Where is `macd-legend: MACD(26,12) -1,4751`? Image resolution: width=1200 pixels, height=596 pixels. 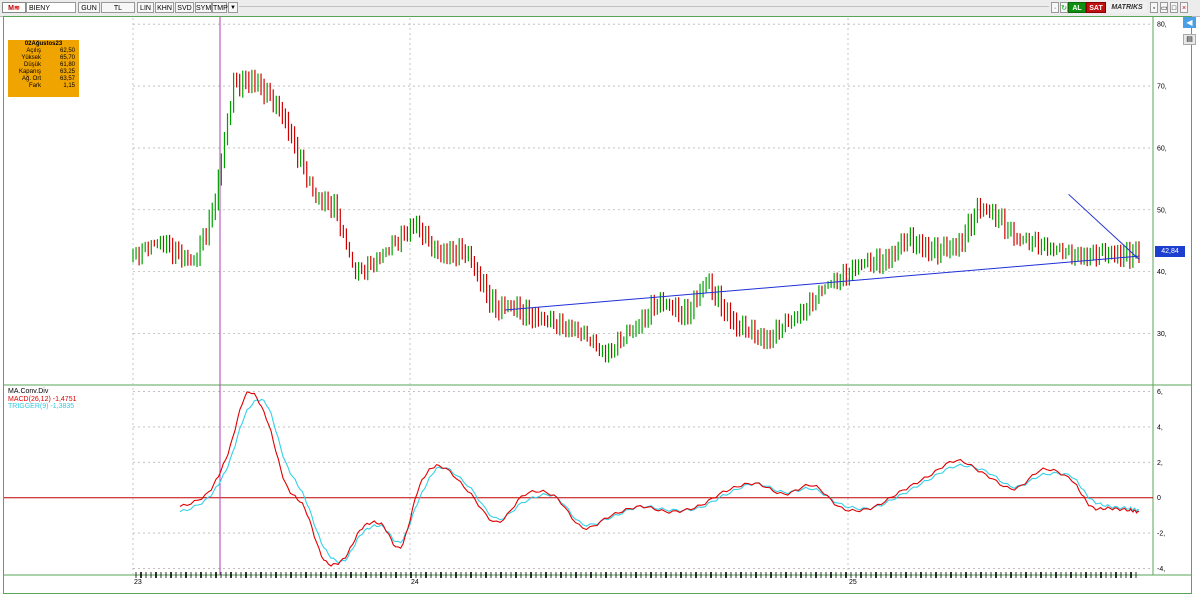
macd-legend: MACD(26,12) -1,4751 is located at coordinates (42, 400).